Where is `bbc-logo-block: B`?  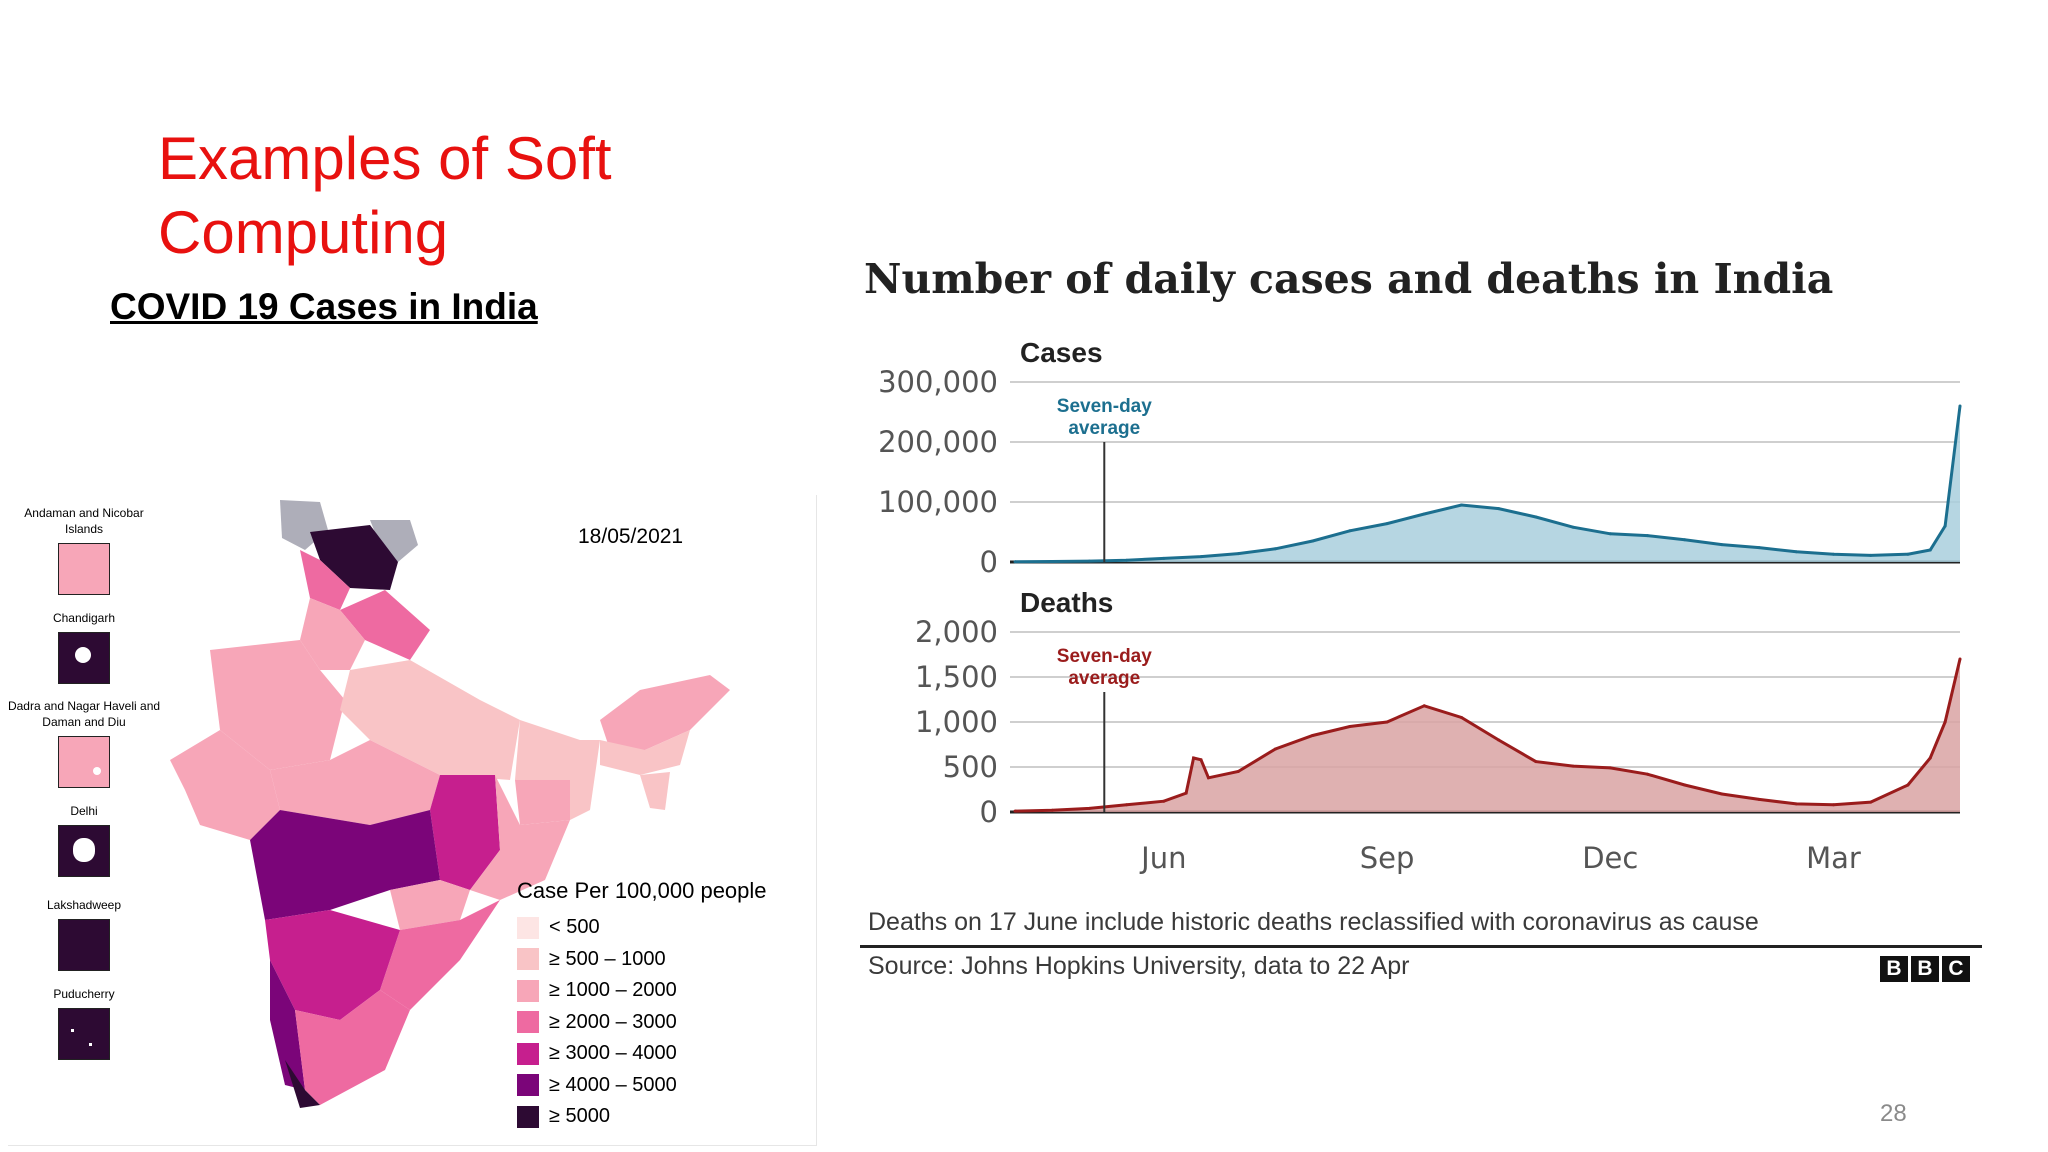
bbc-logo-block: B is located at coordinates (1894, 969).